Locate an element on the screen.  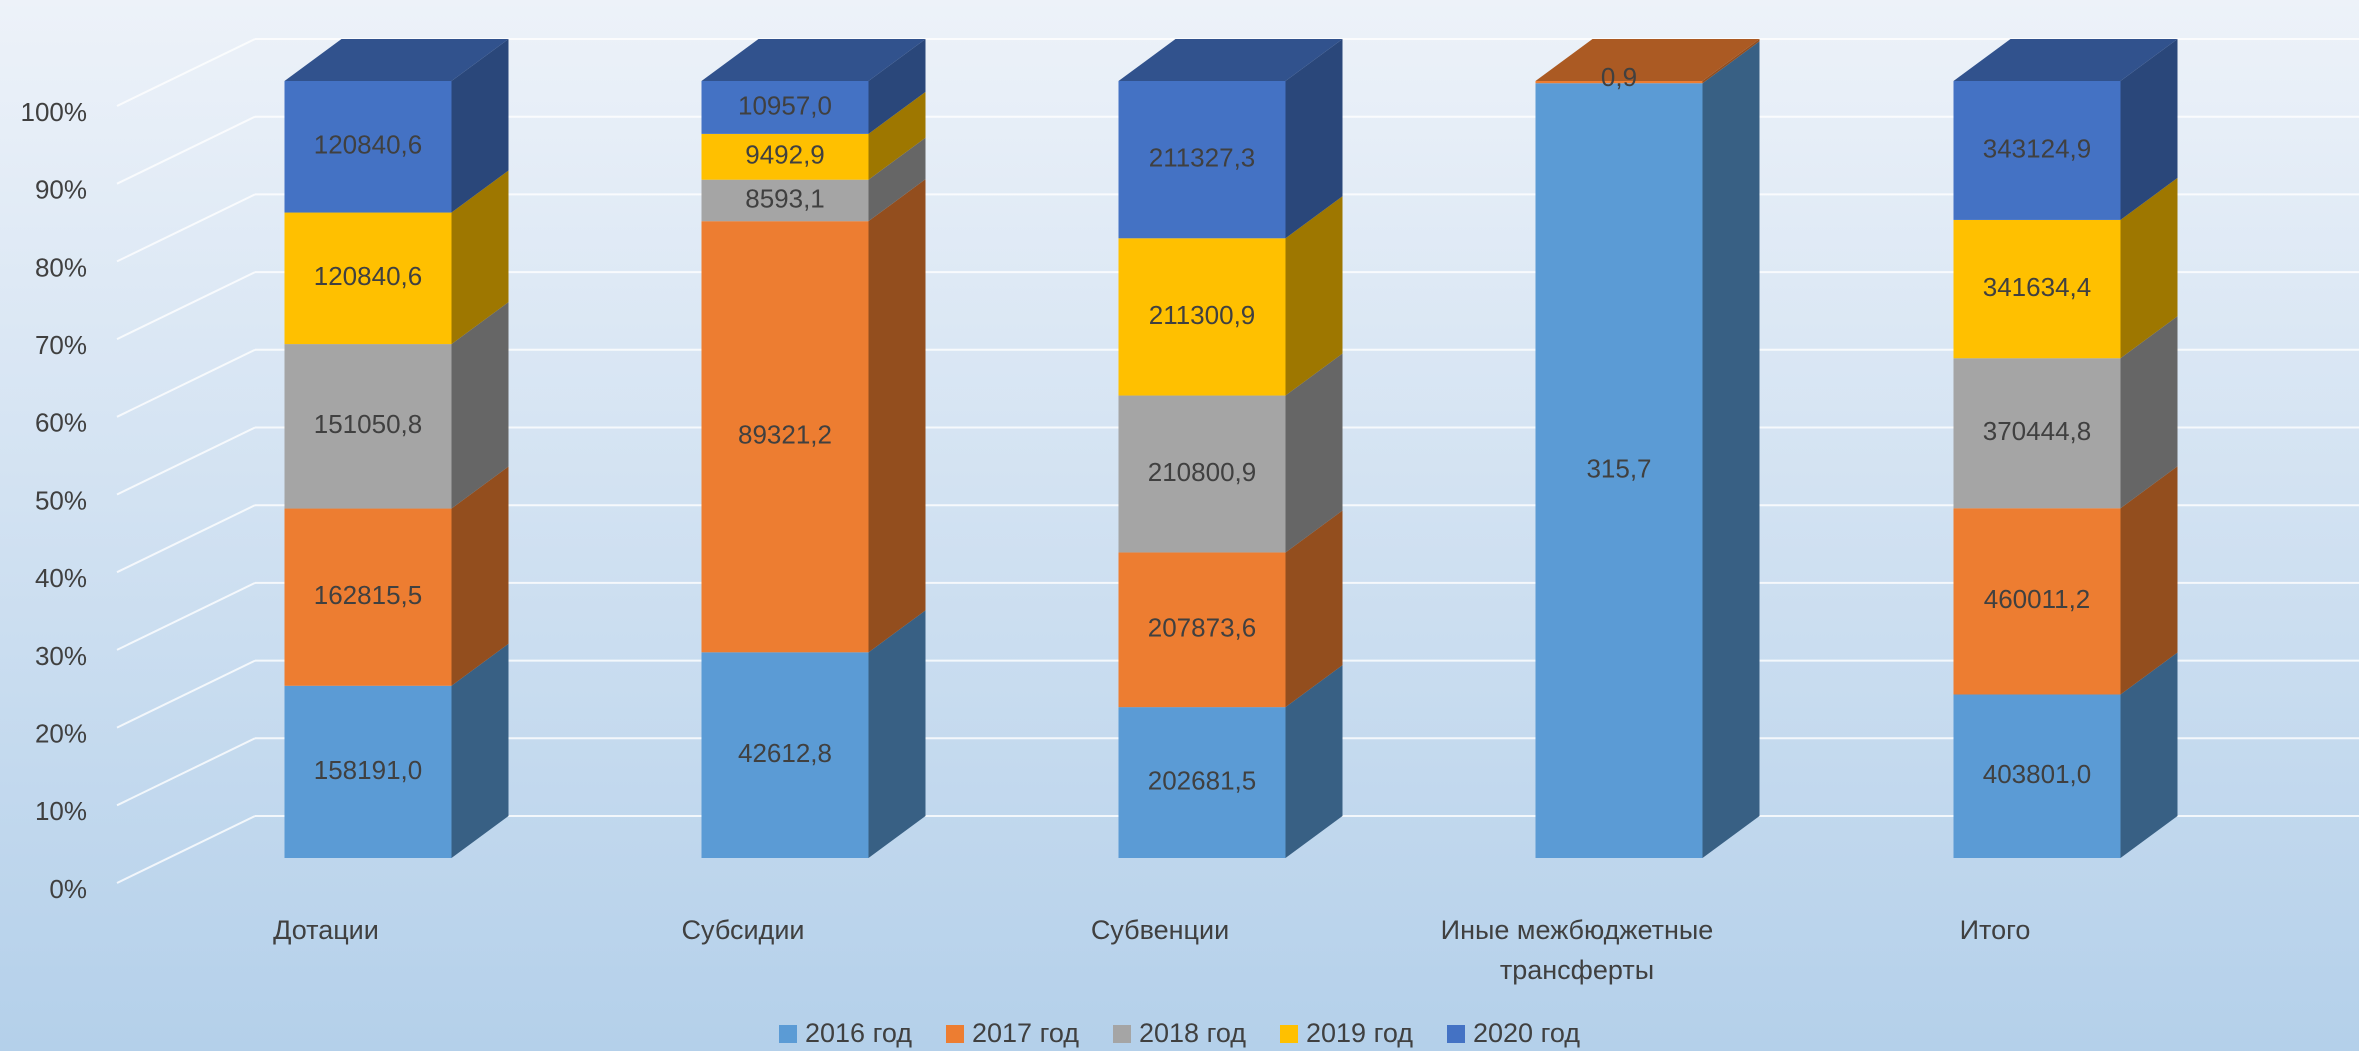
data-label: 210800,9 is located at coordinates (1202, 472).